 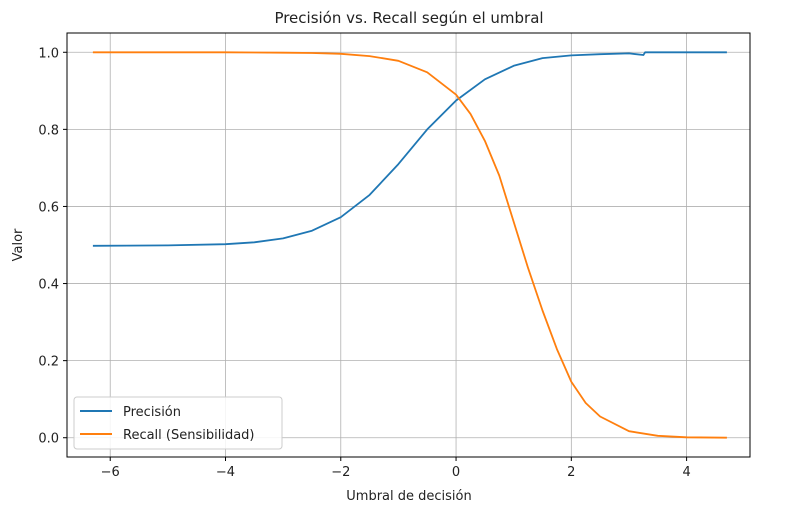 What do you see at coordinates (178, 423) in the screenshot?
I see `legend: Precisión Recall (Sensibilidad)` at bounding box center [178, 423].